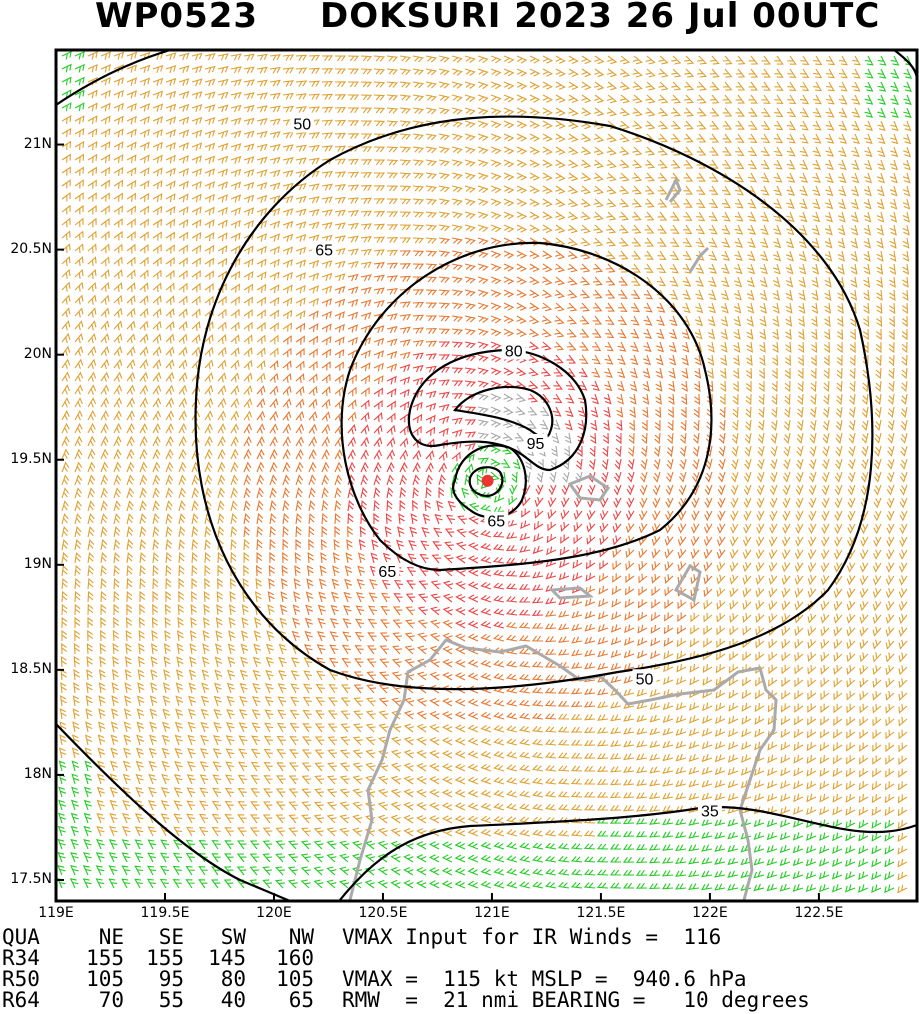  I want to click on contour-label: 35, so click(710, 812).